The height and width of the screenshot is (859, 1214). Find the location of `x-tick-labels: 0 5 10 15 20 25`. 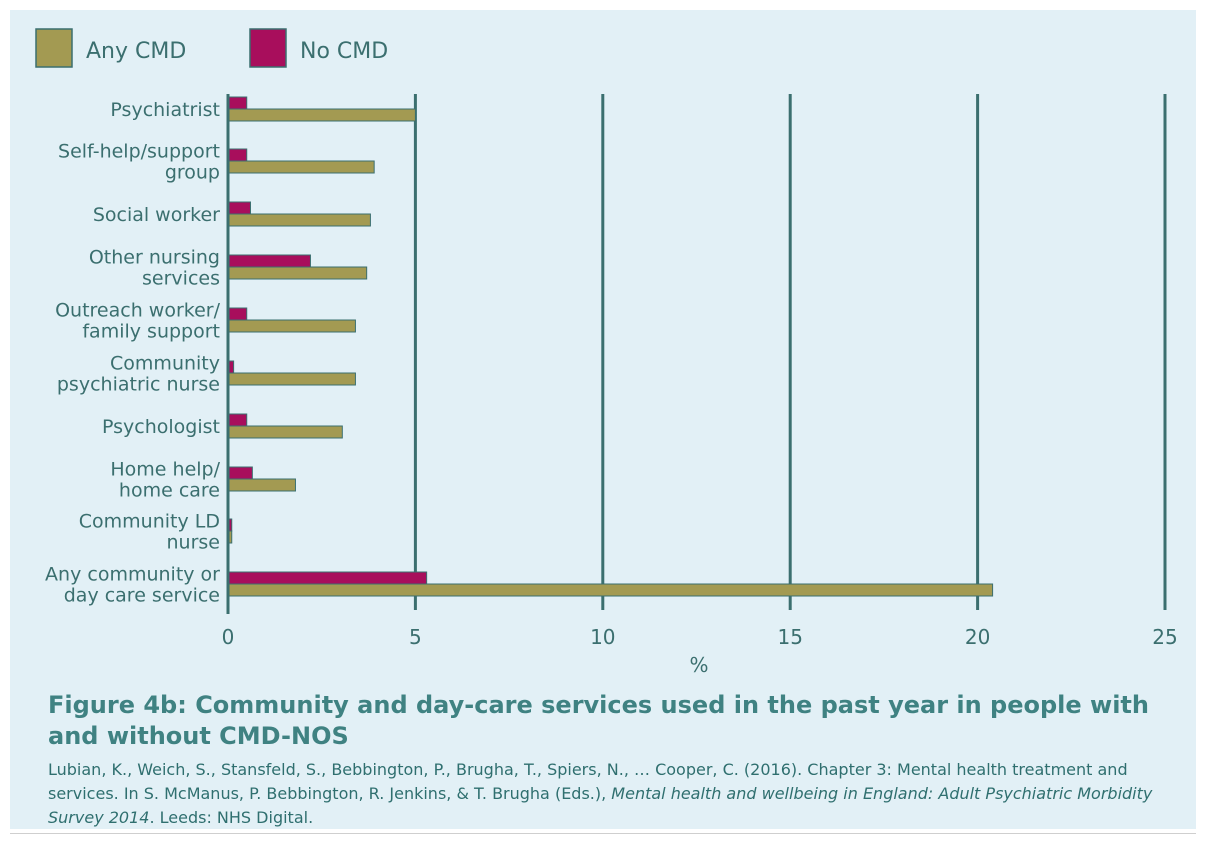

x-tick-labels: 0 5 10 15 20 25 is located at coordinates (700, 637).